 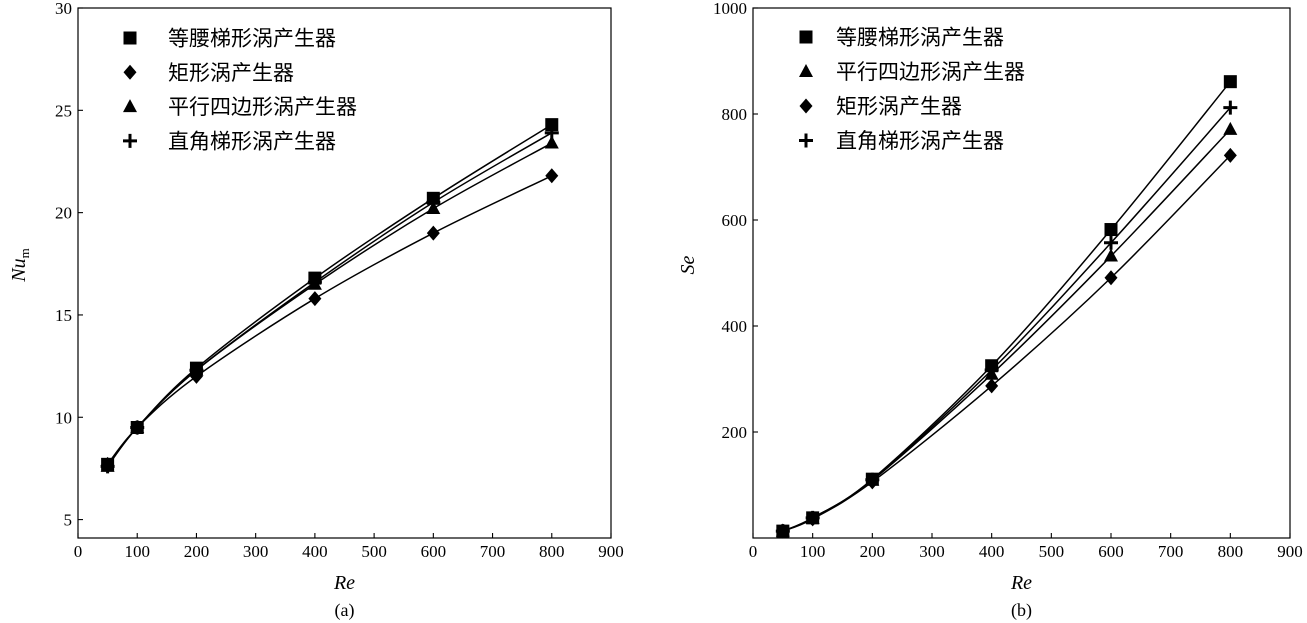 I want to click on y-tick-label: 200, so click(x=735, y=432).